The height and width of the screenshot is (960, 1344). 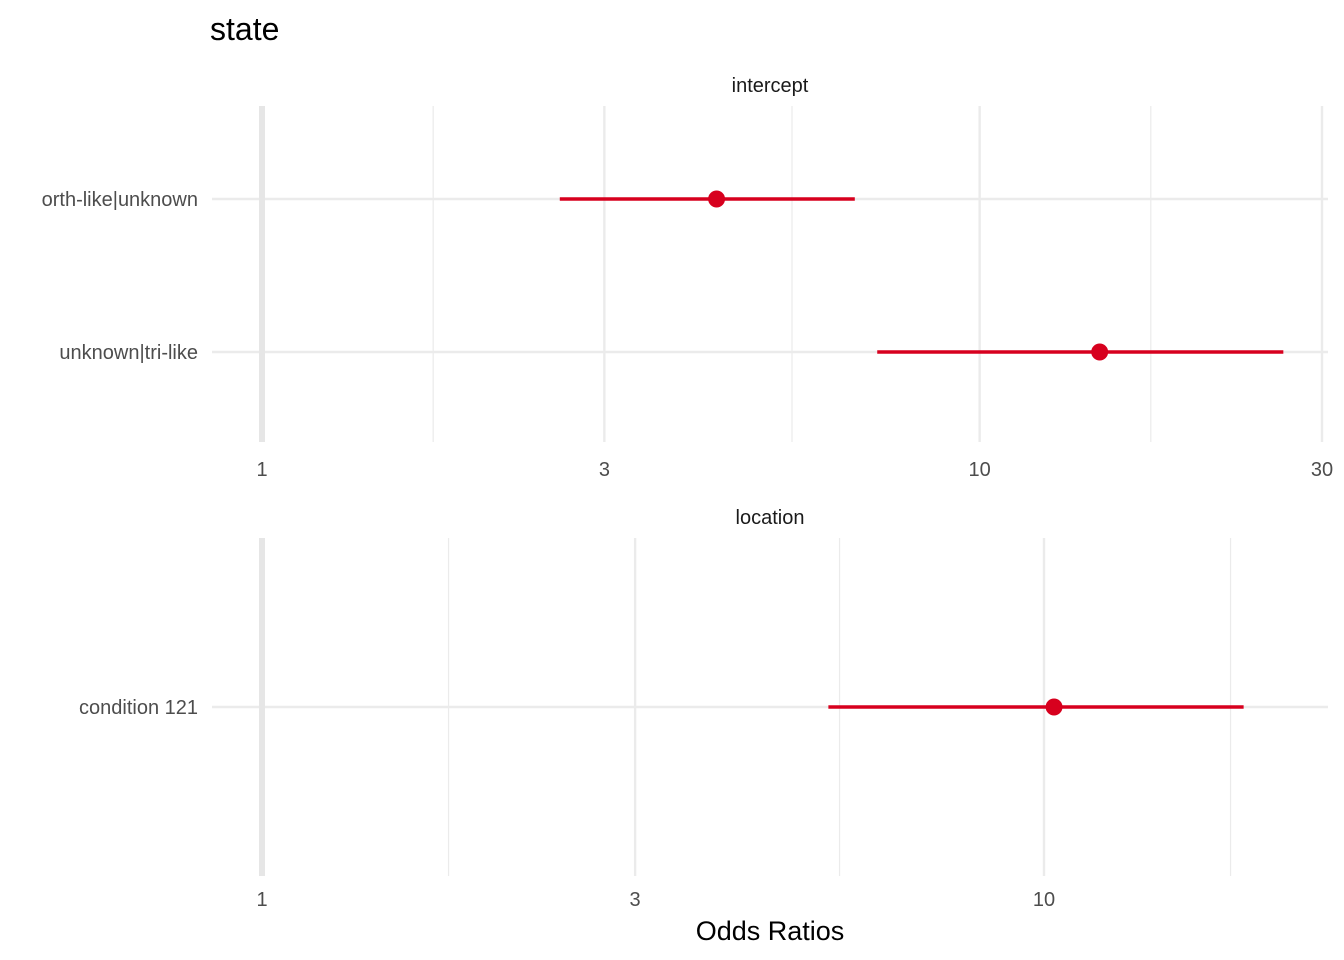 I want to click on y-tick-label: unknown|tri-like, so click(x=128, y=353).